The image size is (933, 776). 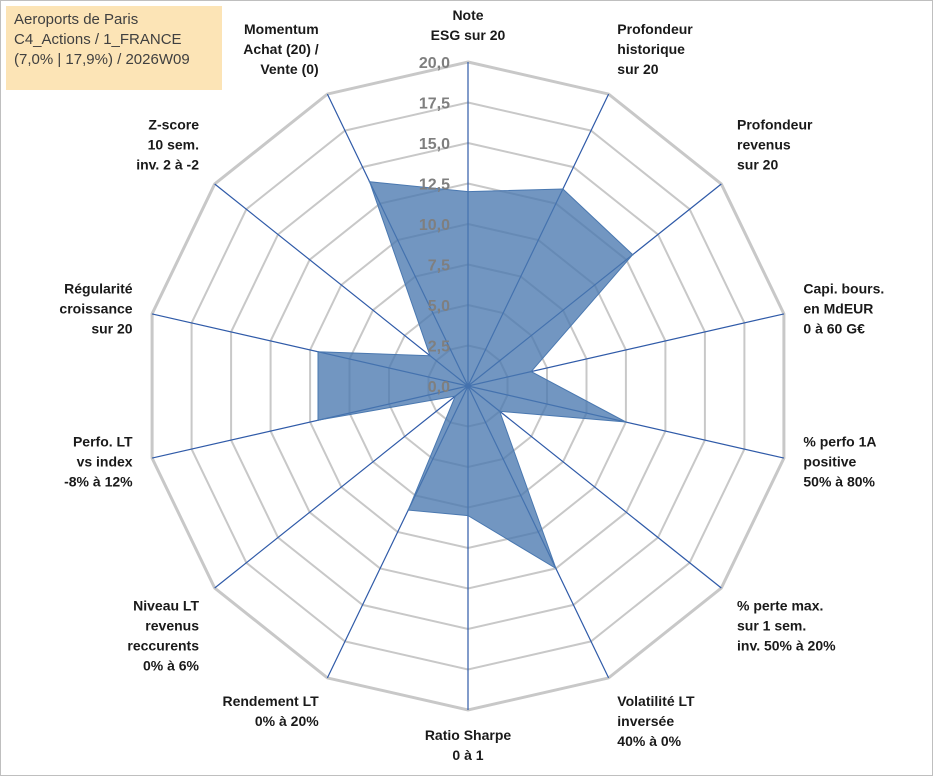 I want to click on axis-label-3: Capi. bours. en MdEUR 0 à 60 G€, so click(x=843, y=309).